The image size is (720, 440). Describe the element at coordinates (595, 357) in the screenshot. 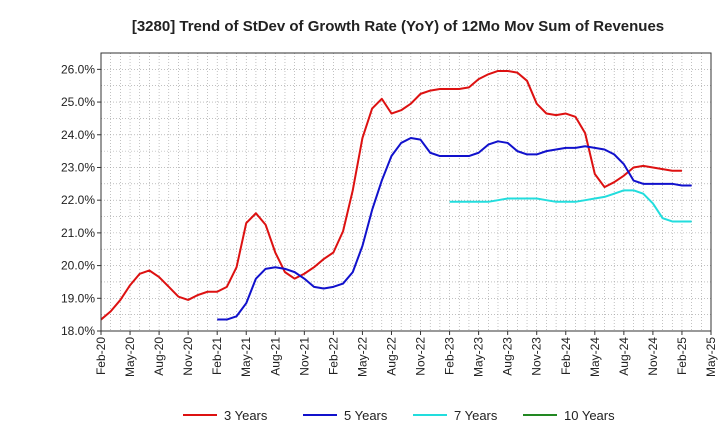

I see `x-tick-label: May-24` at that location.